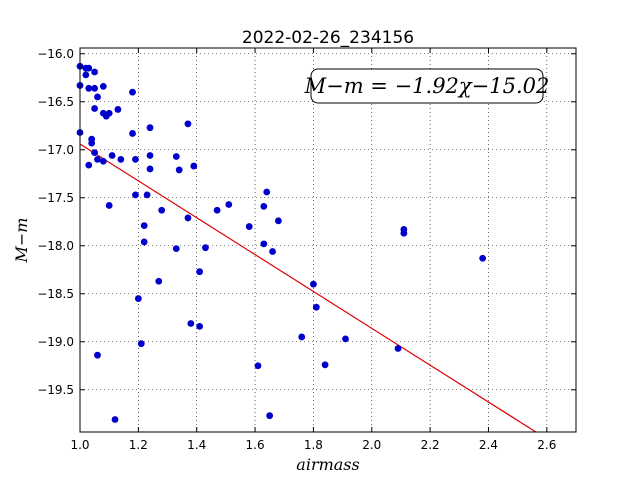 This screenshot has height=480, width=640. I want to click on annotation-box, so click(427, 86).